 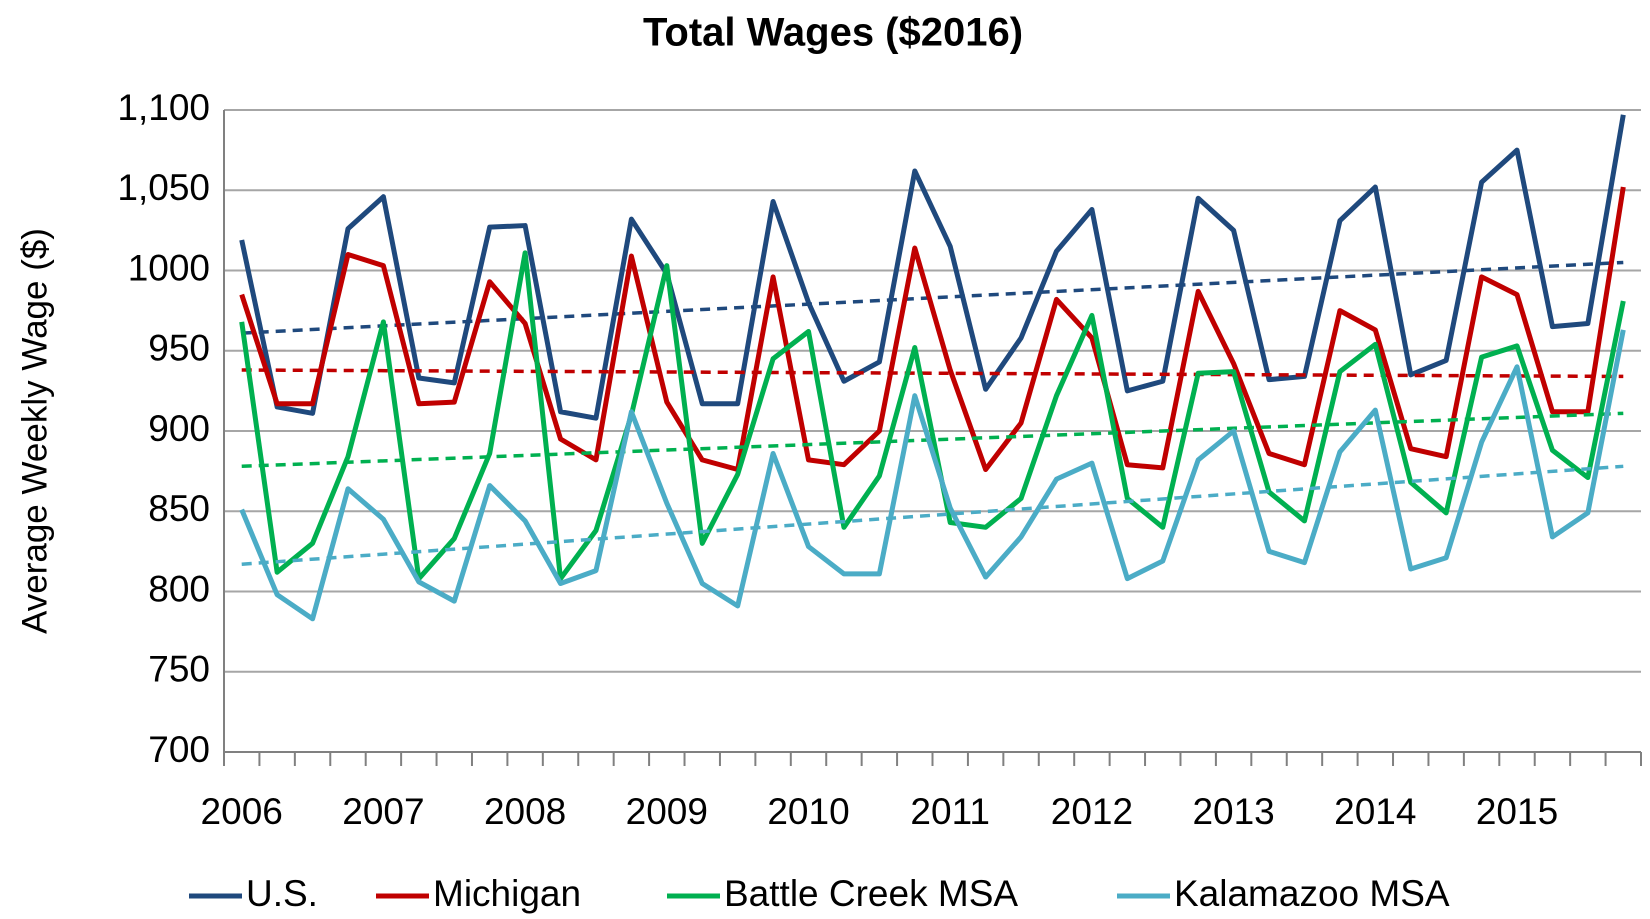 I want to click on y-tick-label: 1,100, so click(x=163, y=107).